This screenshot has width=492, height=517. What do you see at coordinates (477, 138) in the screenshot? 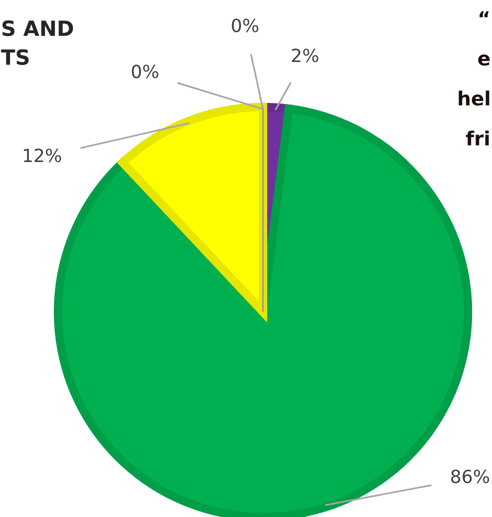
I see `text: fri` at bounding box center [477, 138].